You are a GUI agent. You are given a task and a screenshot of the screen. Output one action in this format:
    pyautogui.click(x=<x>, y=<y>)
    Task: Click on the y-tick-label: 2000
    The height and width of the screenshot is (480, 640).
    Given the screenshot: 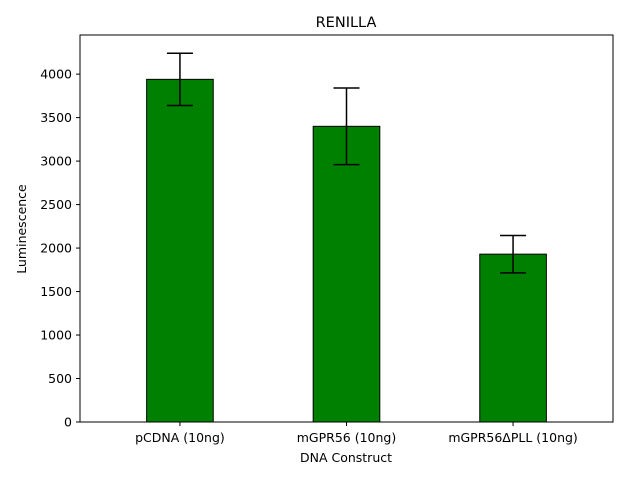 What is the action you would take?
    pyautogui.click(x=56, y=248)
    